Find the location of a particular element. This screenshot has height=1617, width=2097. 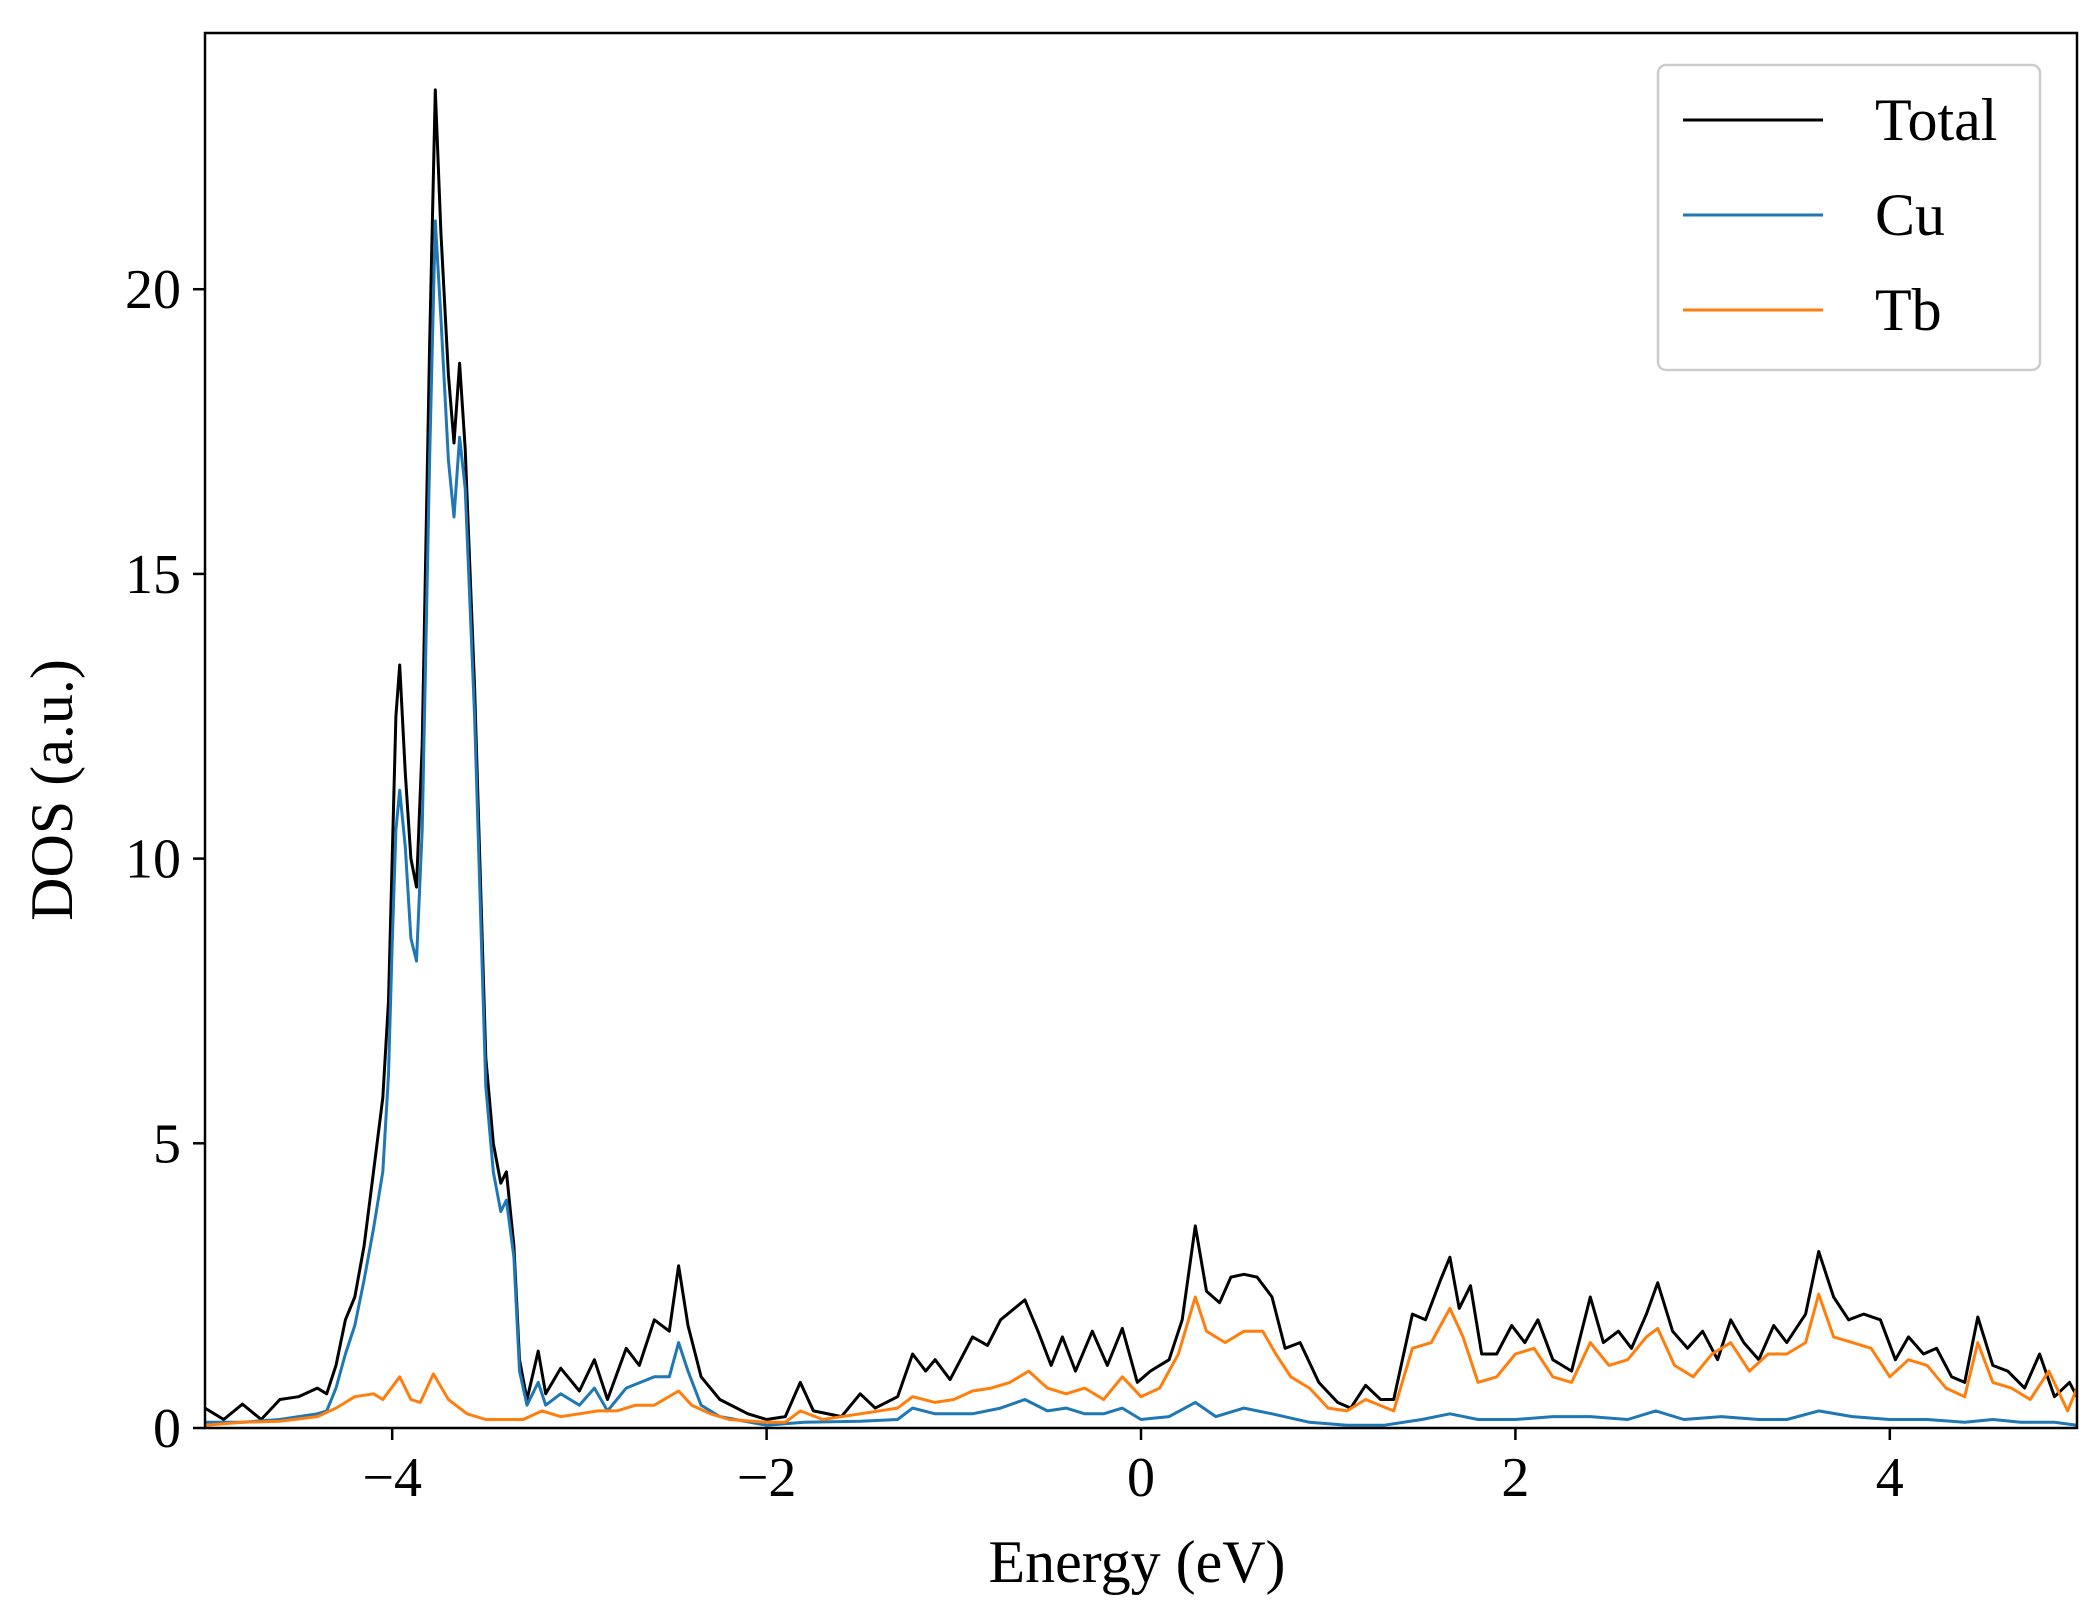

x-tick-label: 4 is located at coordinates (1890, 1478).